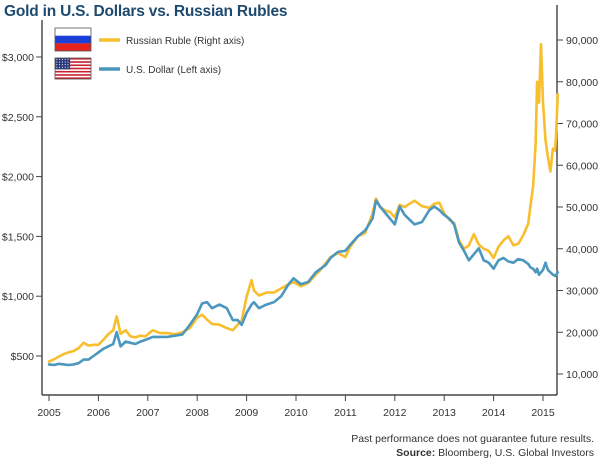  Describe the element at coordinates (49, 413) in the screenshot. I see `x-tick-label: 2005` at that location.